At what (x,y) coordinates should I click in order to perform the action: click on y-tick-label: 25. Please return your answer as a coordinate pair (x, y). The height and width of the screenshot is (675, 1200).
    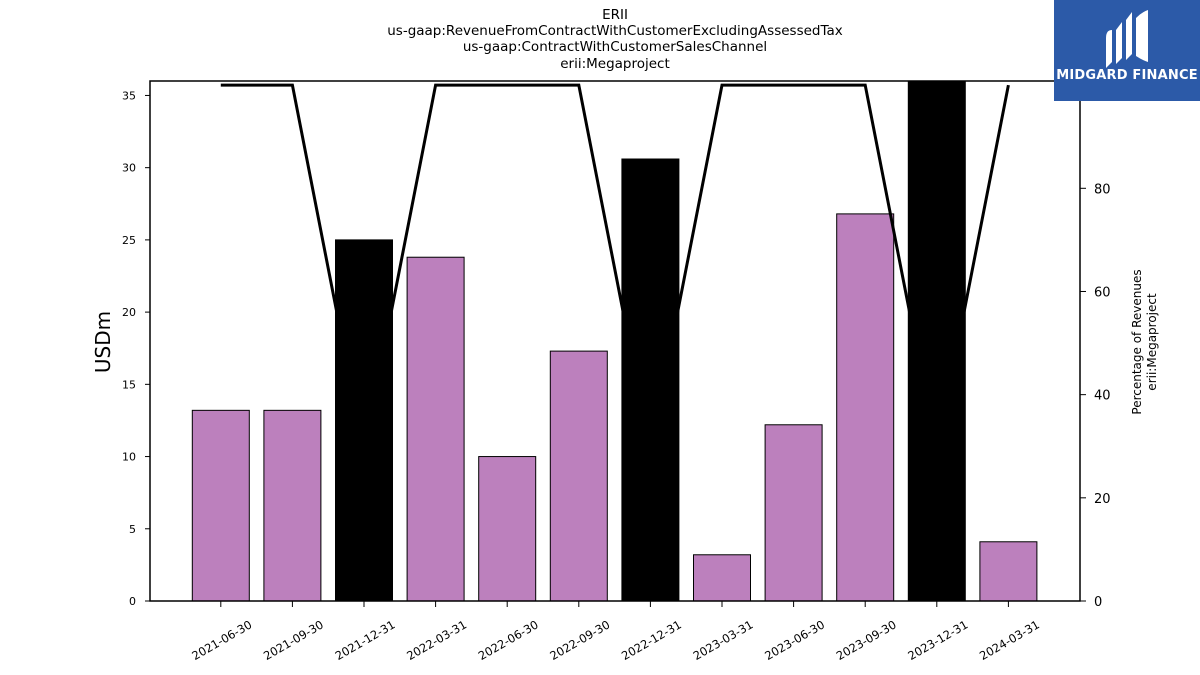
    Looking at the image, I should click on (129, 240).